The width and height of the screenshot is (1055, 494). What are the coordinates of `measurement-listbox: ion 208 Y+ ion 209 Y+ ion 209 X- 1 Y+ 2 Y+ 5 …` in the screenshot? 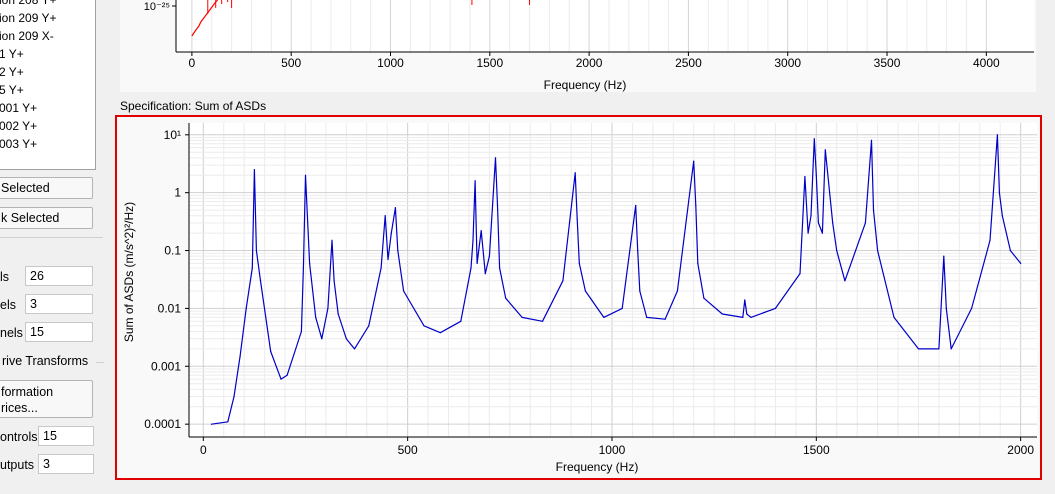 It's located at (48, 85).